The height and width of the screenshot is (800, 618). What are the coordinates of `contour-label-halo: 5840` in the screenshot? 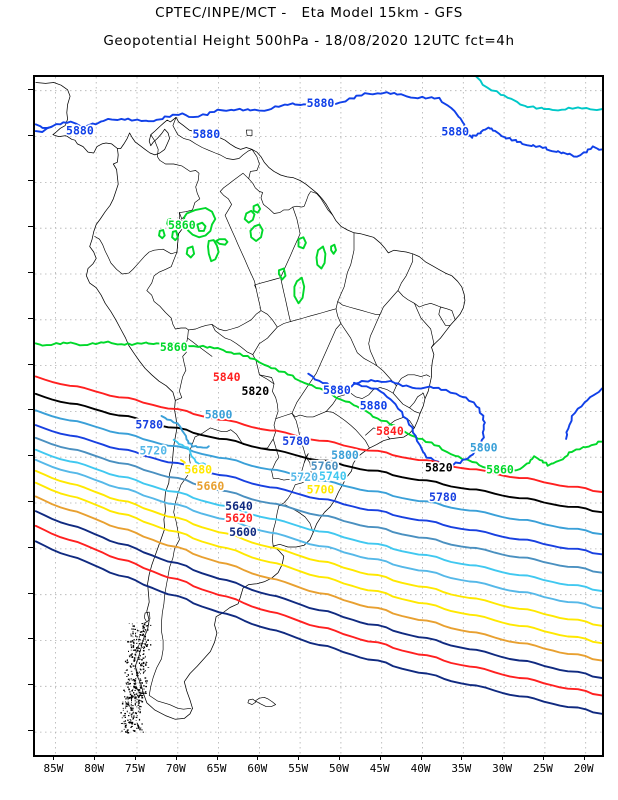 It's located at (227, 377).